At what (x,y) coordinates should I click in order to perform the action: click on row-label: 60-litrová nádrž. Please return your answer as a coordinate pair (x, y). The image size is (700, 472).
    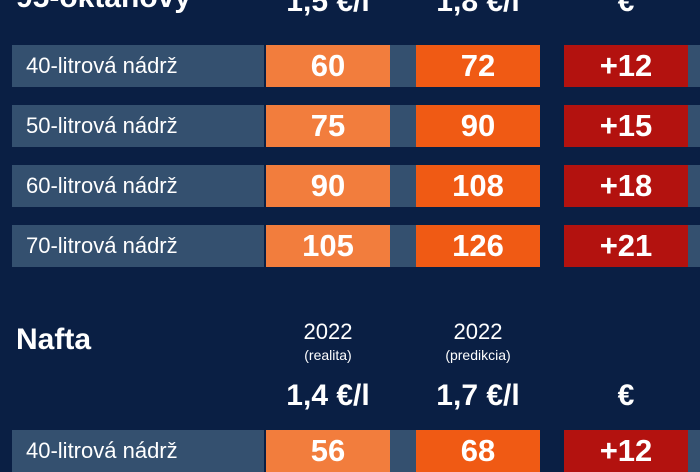
    Looking at the image, I should click on (138, 186).